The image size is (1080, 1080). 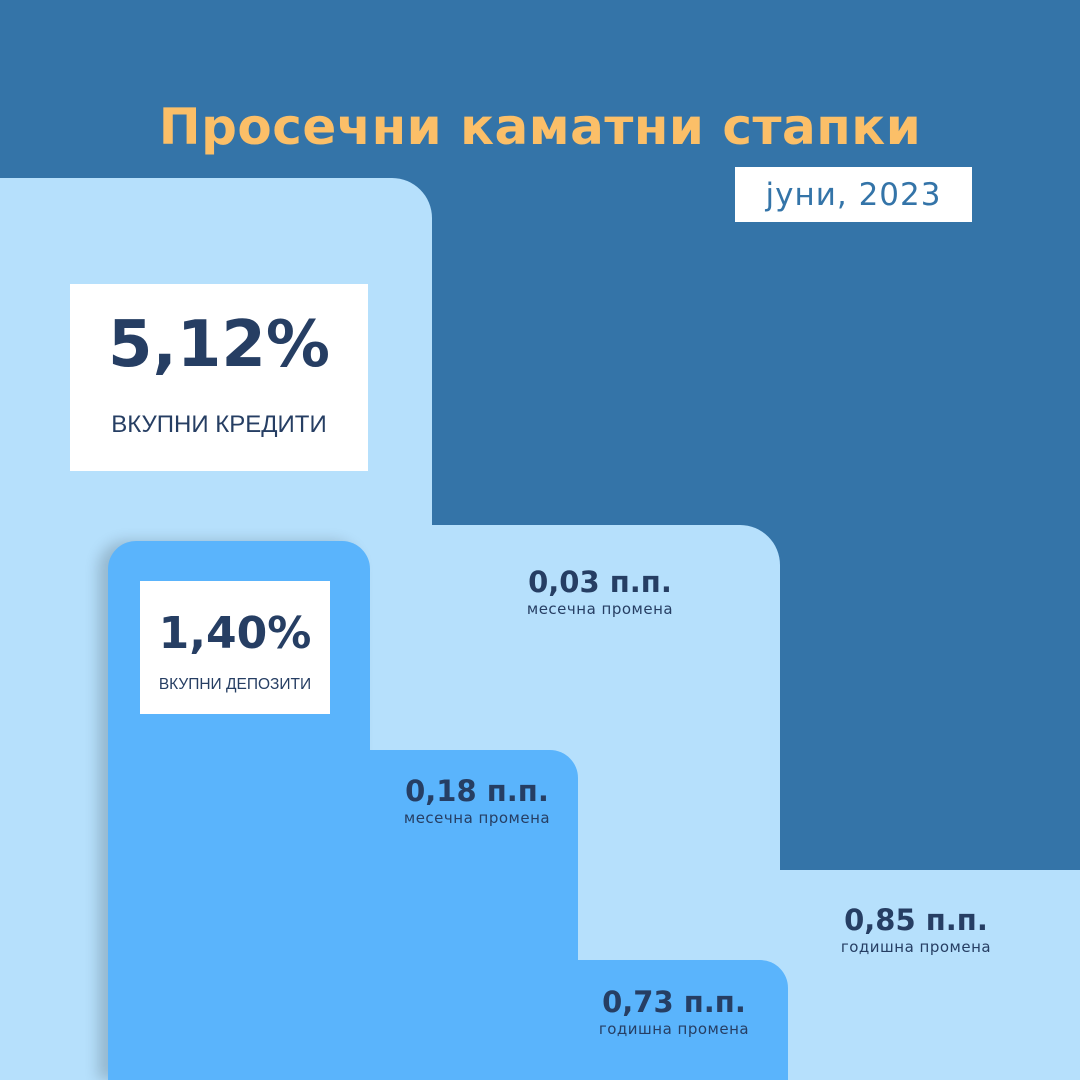 What do you see at coordinates (600, 582) in the screenshot?
I see `loans-monthly-change-value: 0,03 п.п.` at bounding box center [600, 582].